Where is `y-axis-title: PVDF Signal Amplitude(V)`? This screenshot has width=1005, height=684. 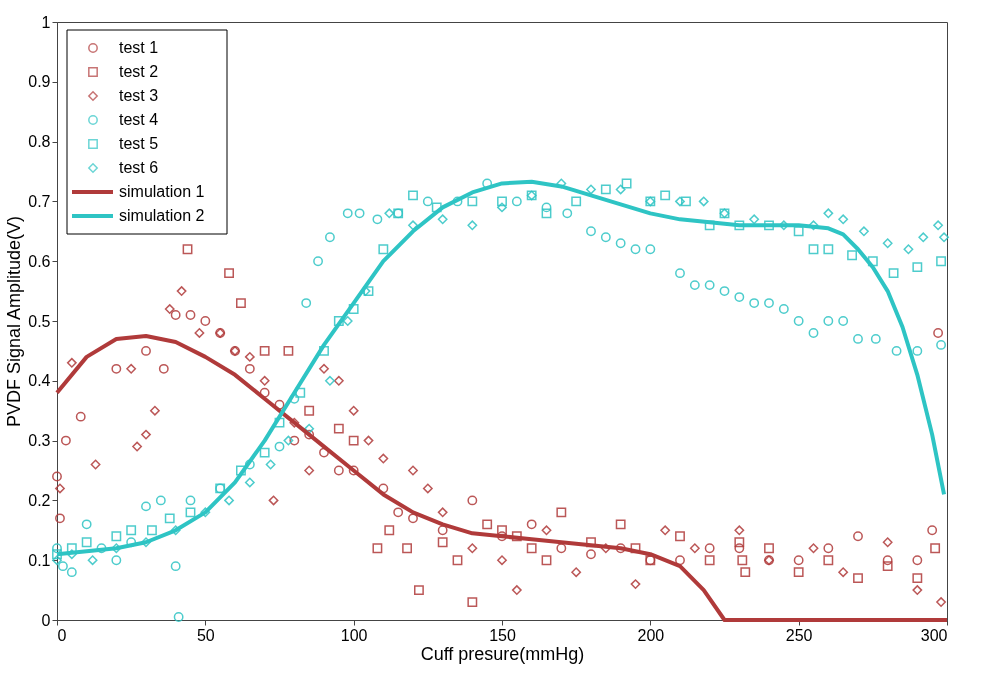
y-axis-title: PVDF Signal Amplitude(V) is located at coordinates (14, 321).